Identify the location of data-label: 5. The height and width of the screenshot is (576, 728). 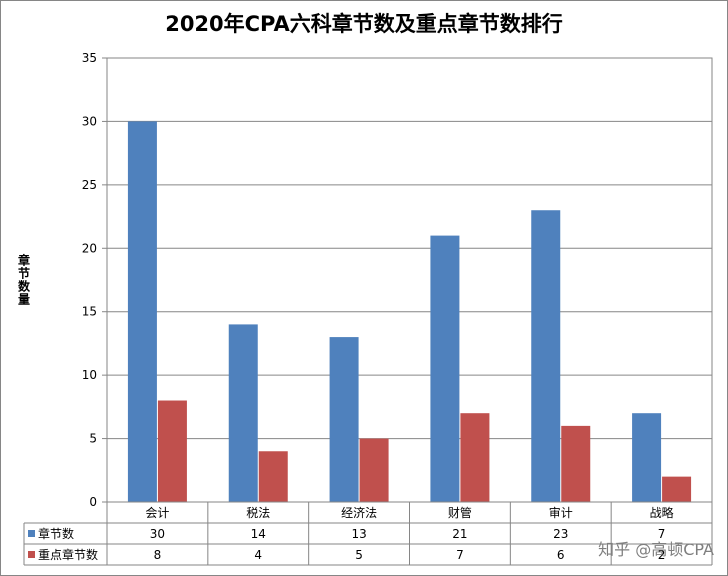
(359, 555).